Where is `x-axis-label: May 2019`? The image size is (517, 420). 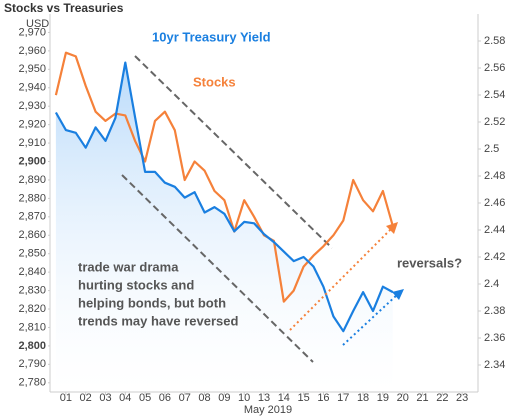
x-axis-label: May 2019 is located at coordinates (268, 410).